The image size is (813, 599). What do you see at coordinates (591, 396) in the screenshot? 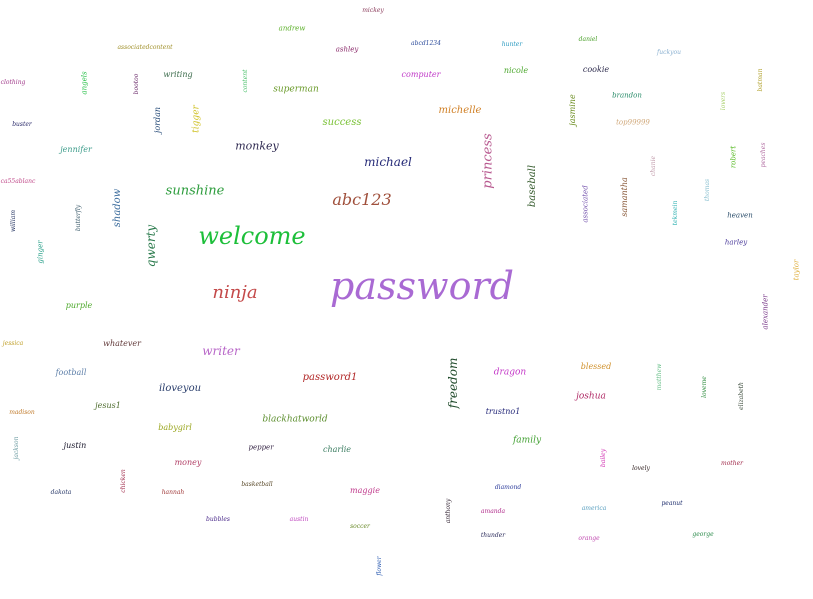
I see `word-joshua: joshua` at bounding box center [591, 396].